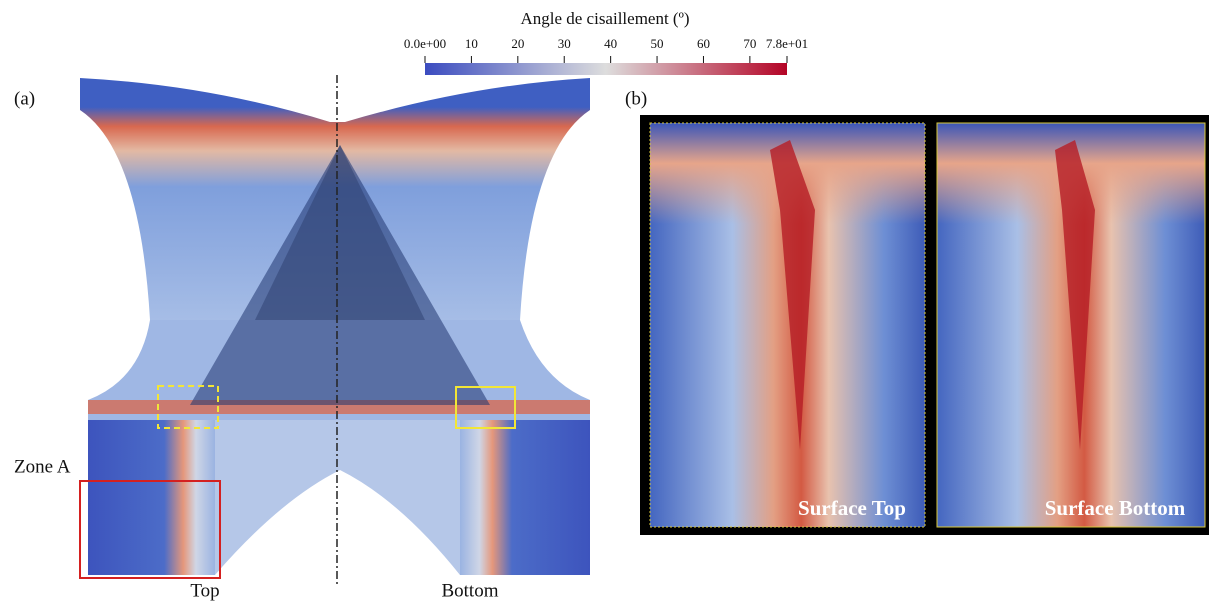 This screenshot has width=1209, height=603. Describe the element at coordinates (703, 43) in the screenshot. I see `colorbar-tick-label: 60` at that location.